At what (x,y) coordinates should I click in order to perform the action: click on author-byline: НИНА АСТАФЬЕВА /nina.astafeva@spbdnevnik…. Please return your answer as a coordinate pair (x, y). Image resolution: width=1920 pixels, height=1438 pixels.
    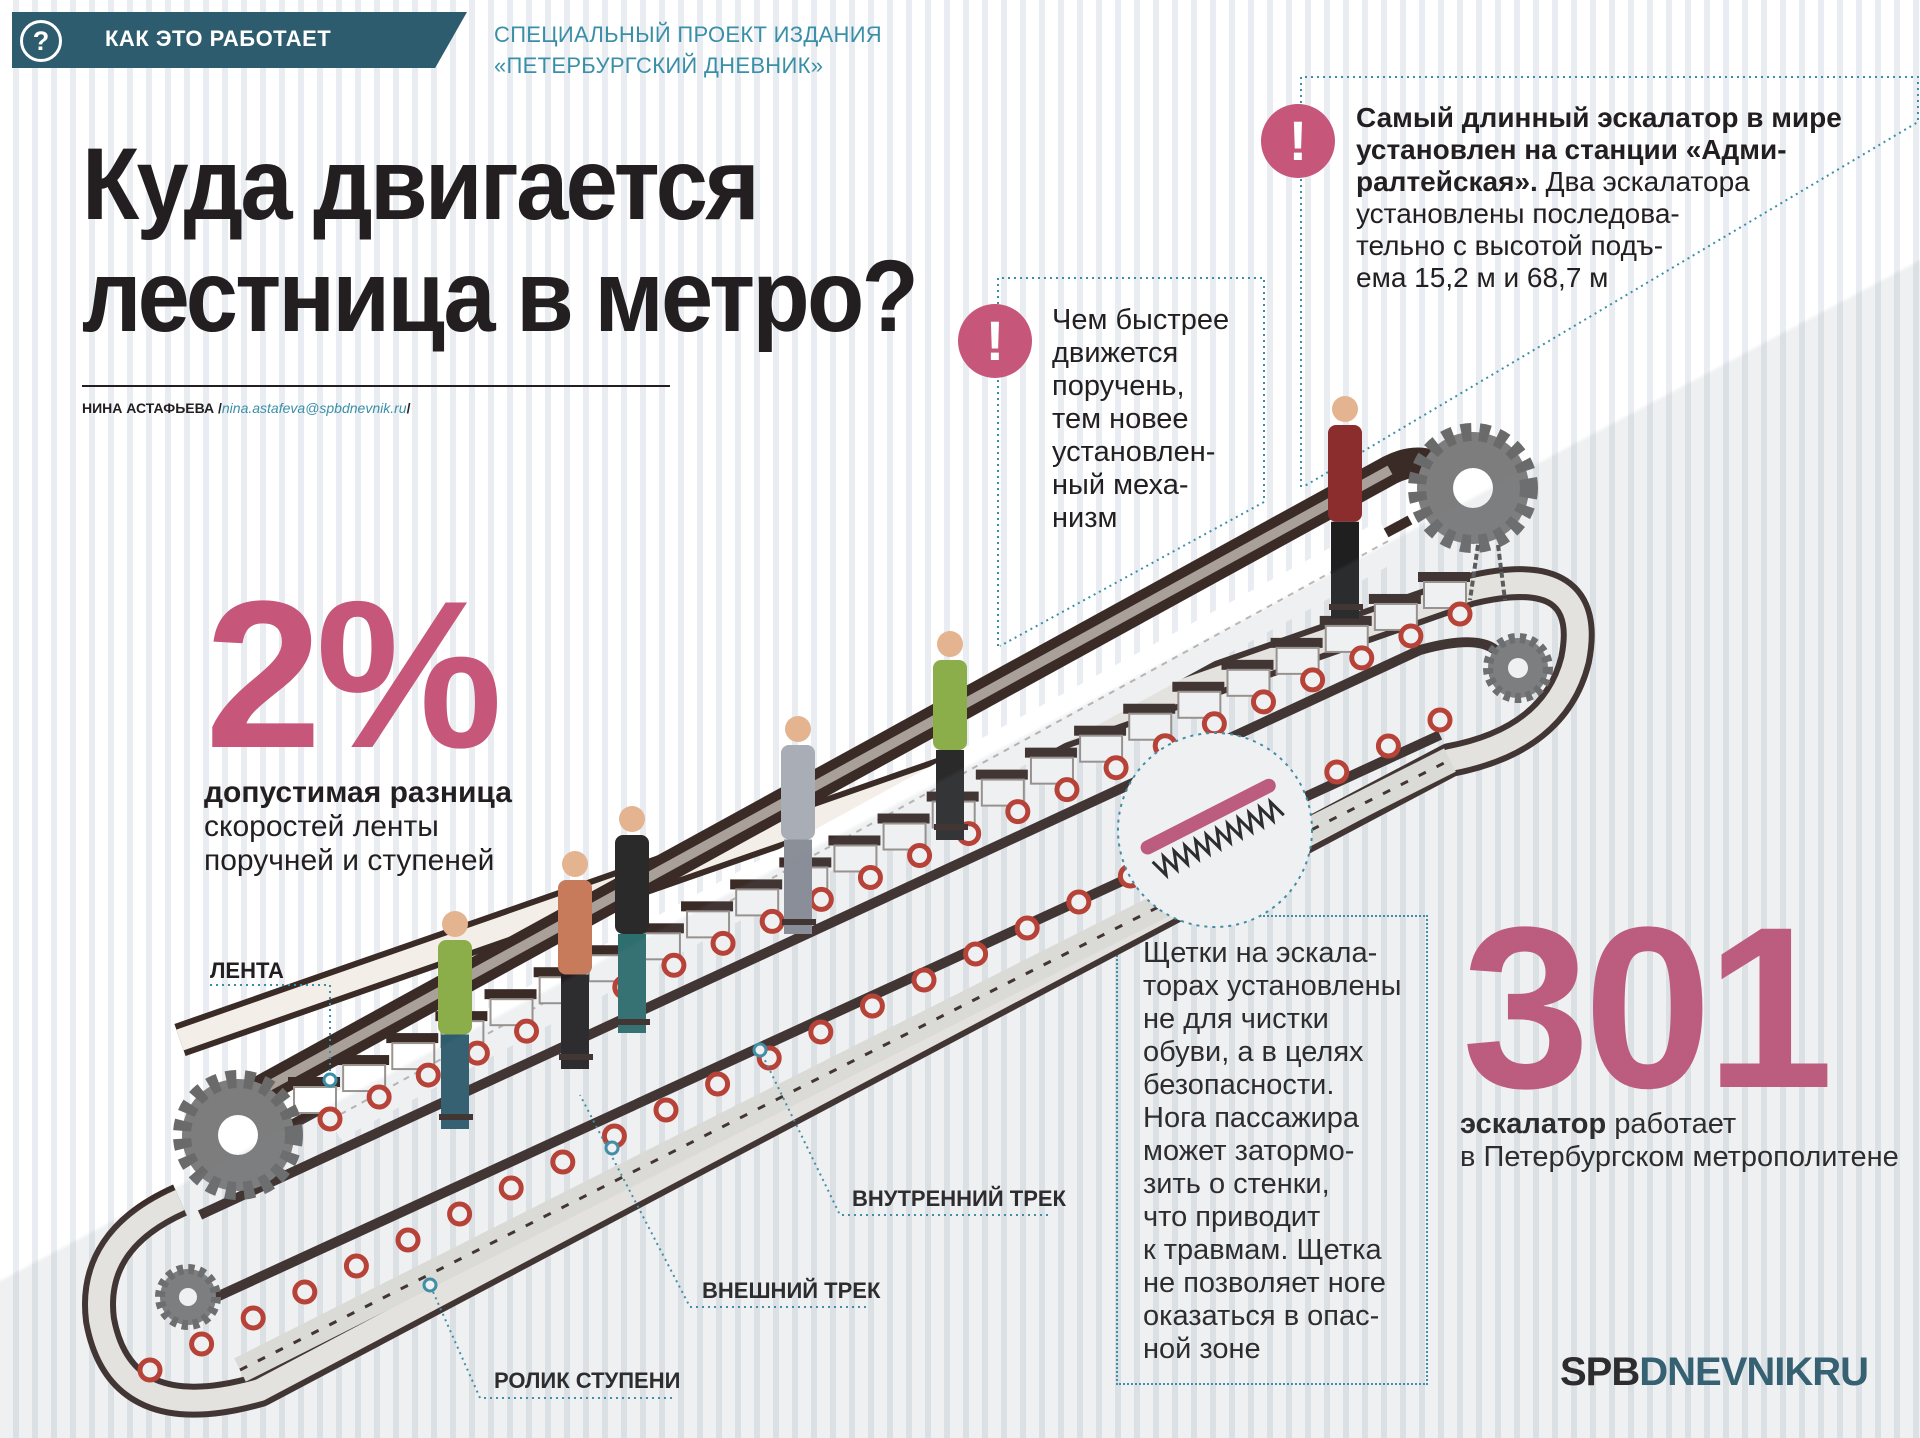
    Looking at the image, I should click on (246, 408).